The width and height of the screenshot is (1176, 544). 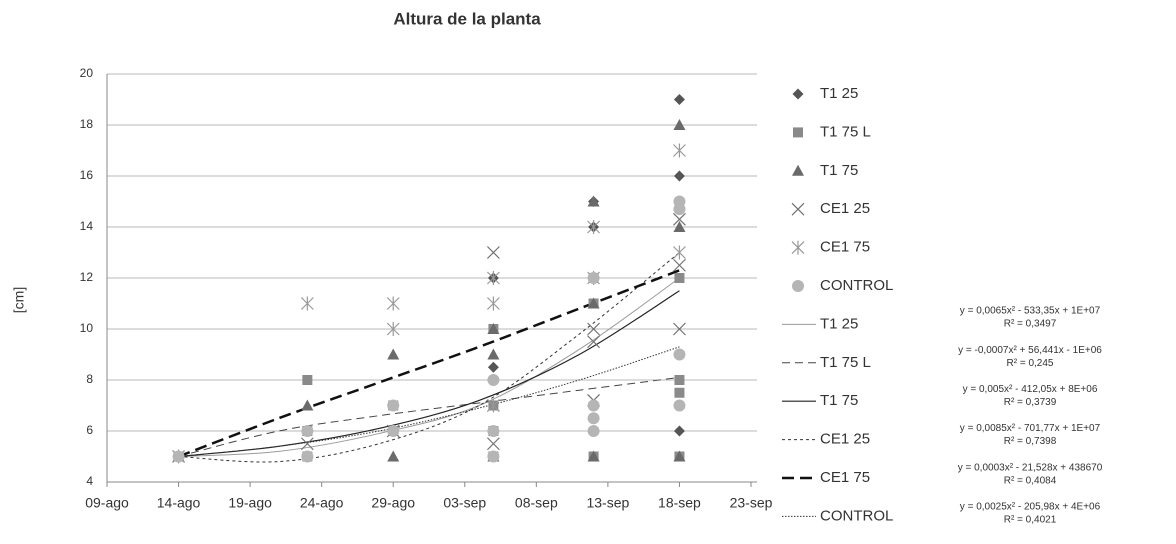 I want to click on trend-equation: y = 0,0085x² - 701,77x + 1E+07, so click(x=1030, y=428).